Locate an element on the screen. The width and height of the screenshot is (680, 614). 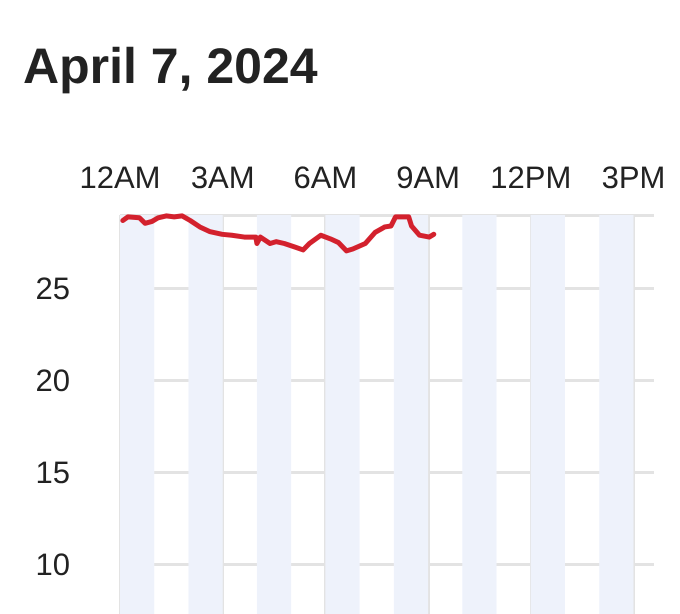
x-tick-label: 9AM is located at coordinates (428, 177).